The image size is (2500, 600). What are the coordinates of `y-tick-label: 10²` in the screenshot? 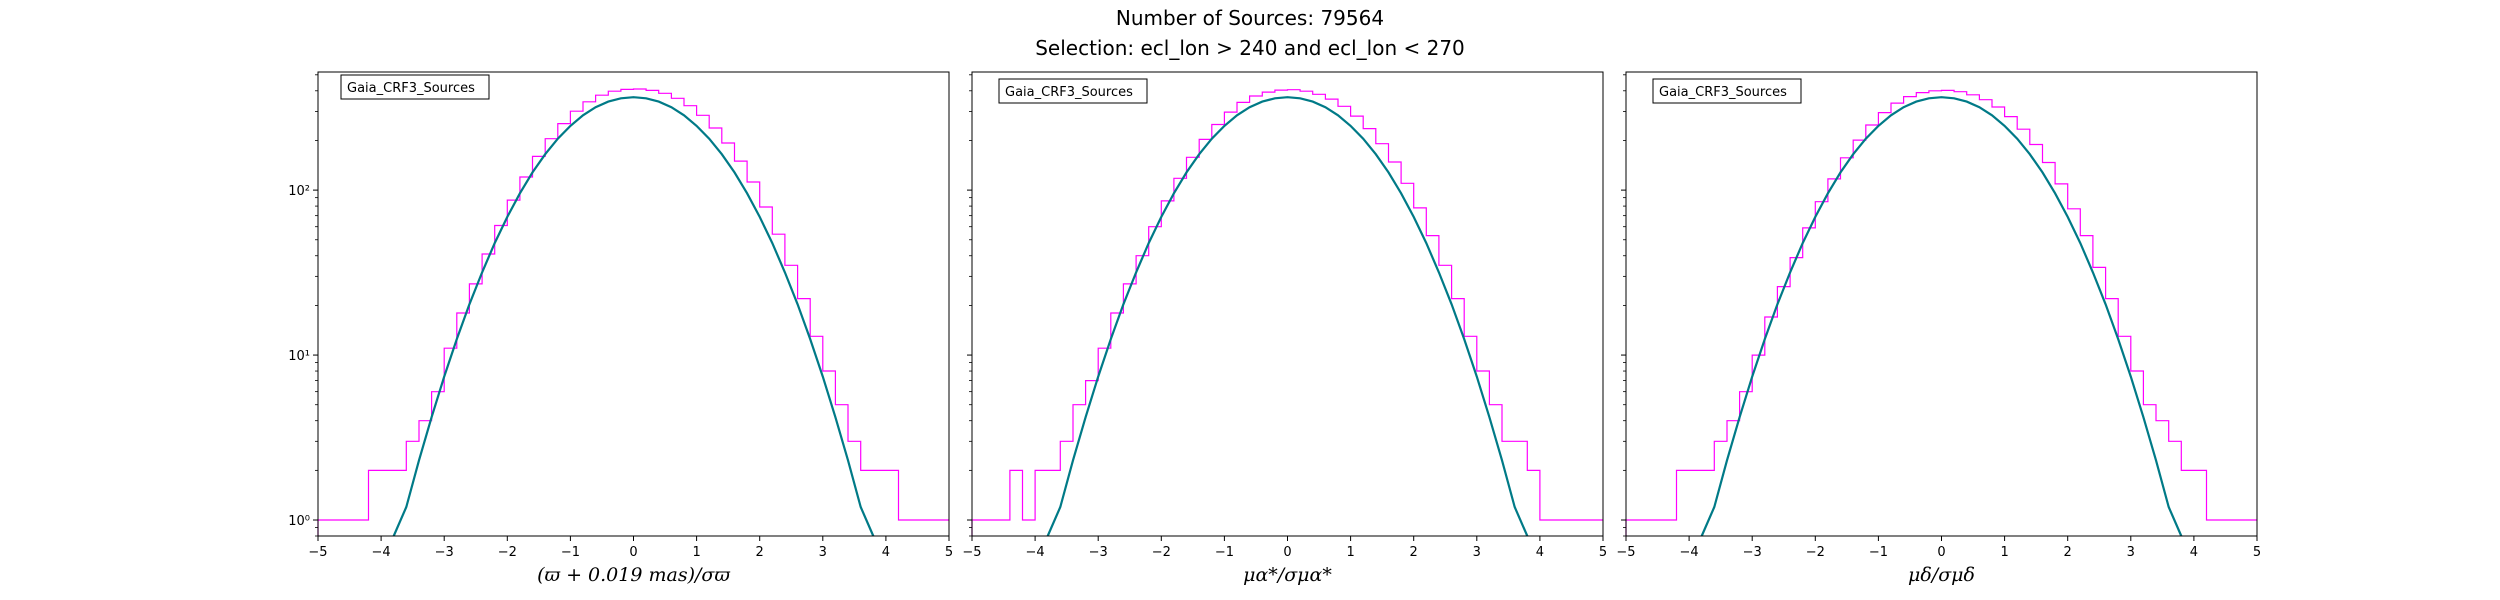 It's located at (299, 191).